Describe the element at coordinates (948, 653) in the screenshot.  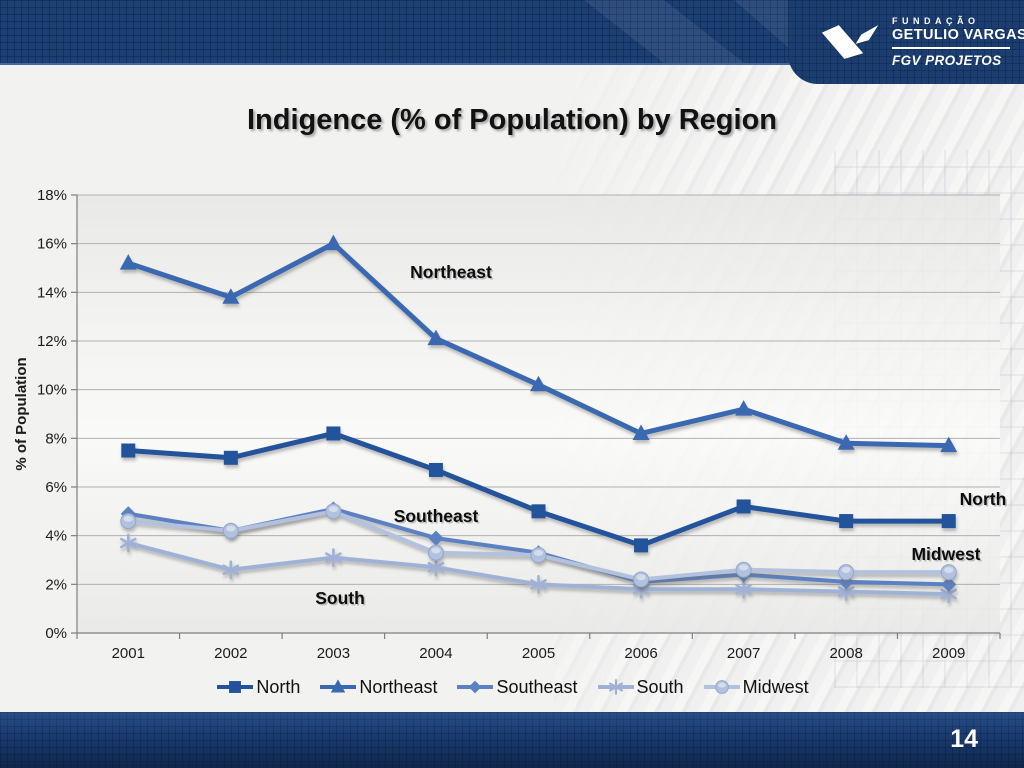
I see `x-axis-tick-label: 2009` at that location.